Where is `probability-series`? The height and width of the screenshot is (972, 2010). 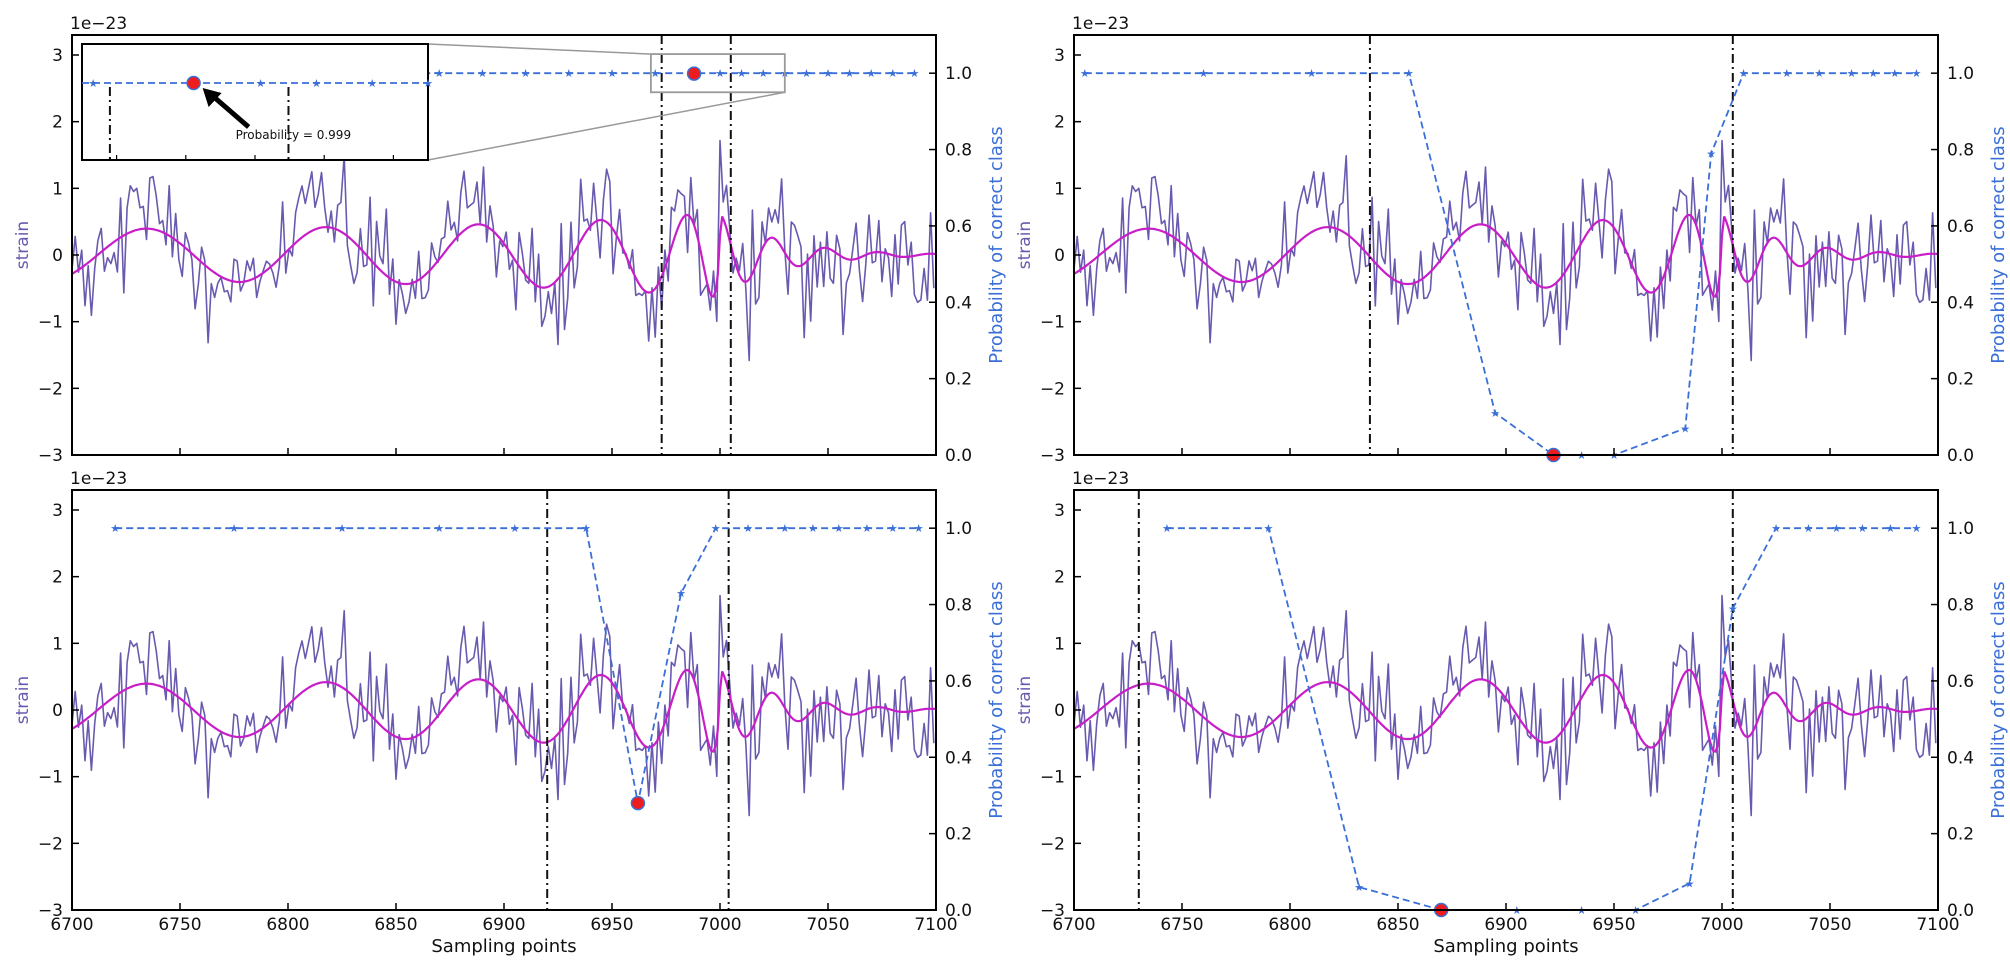
probability-series is located at coordinates (1541, 719).